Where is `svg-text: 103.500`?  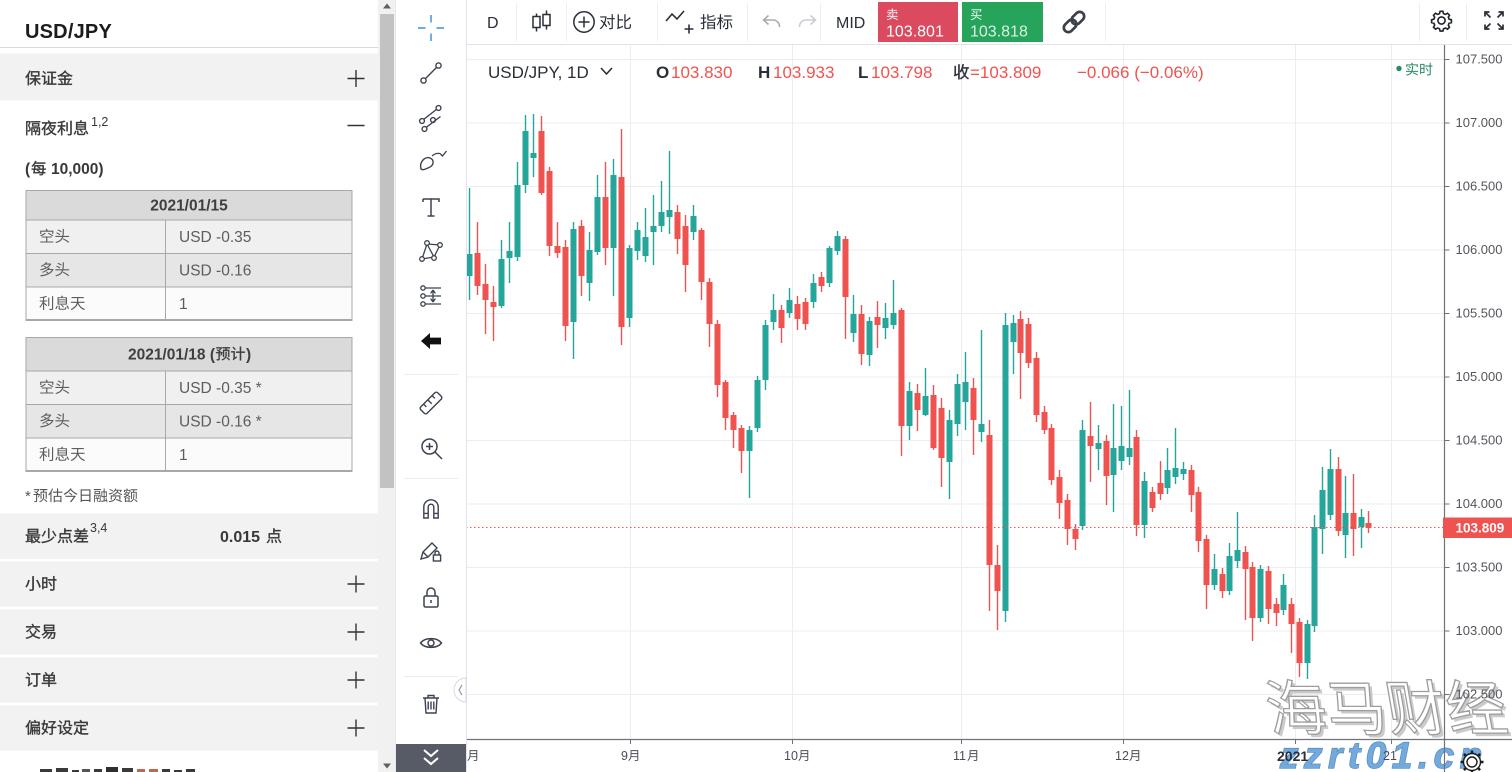 svg-text: 103.500 is located at coordinates (1479, 567).